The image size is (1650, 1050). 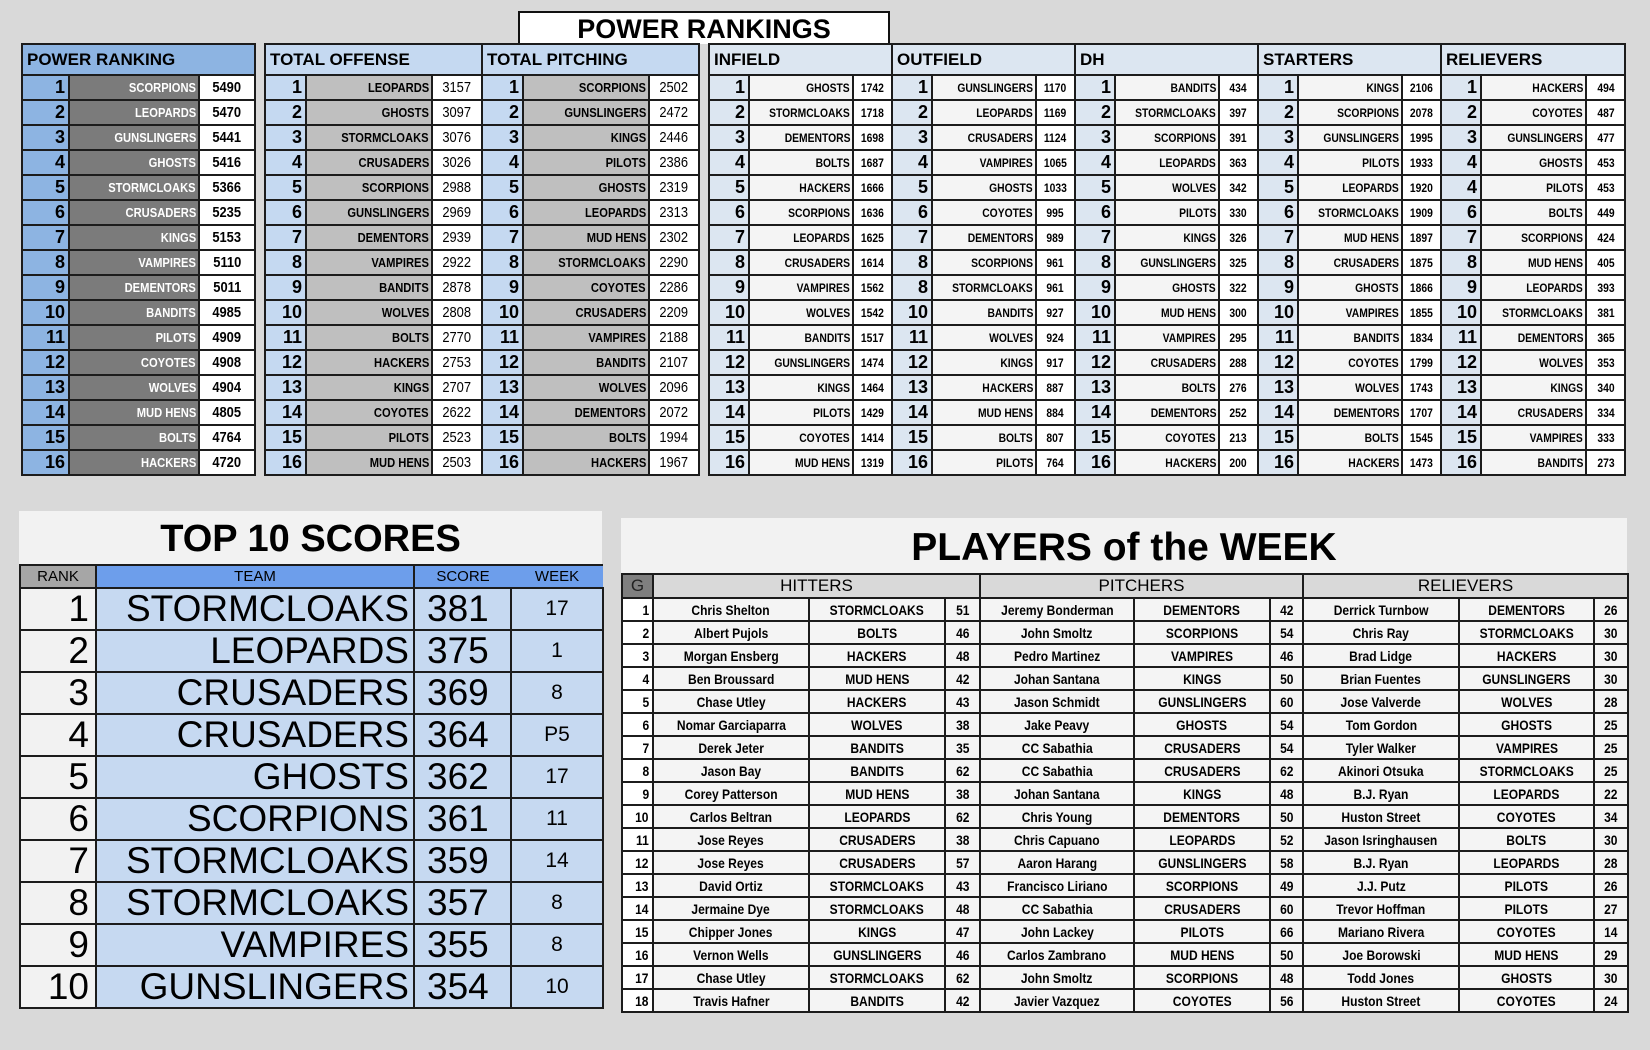 I want to click on hitter-score-cell: 38, so click(x=962, y=839).